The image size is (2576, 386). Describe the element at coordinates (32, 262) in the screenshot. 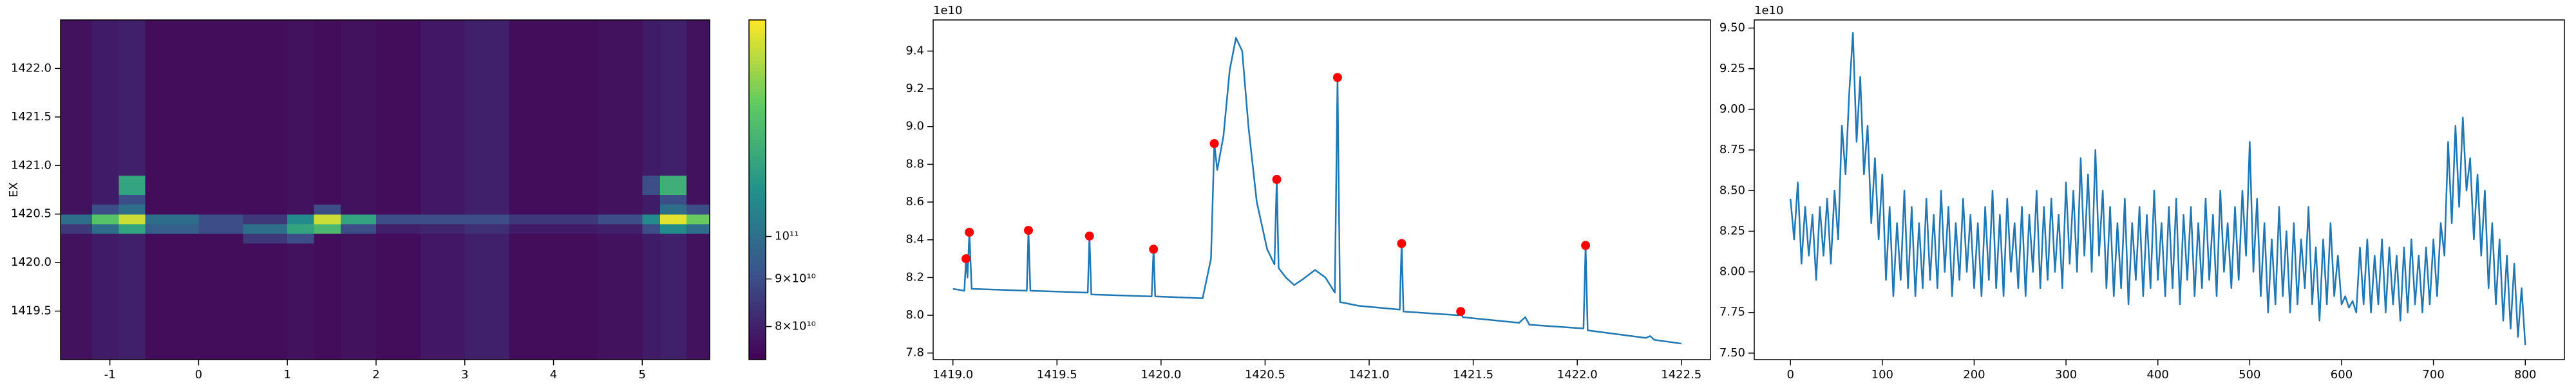

I see `y-tick-label: 1420.0` at that location.